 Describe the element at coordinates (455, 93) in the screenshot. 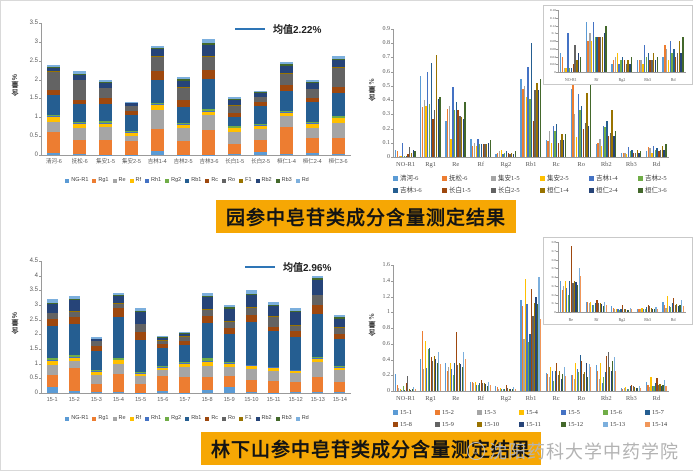

I see `category-group-Re` at that location.